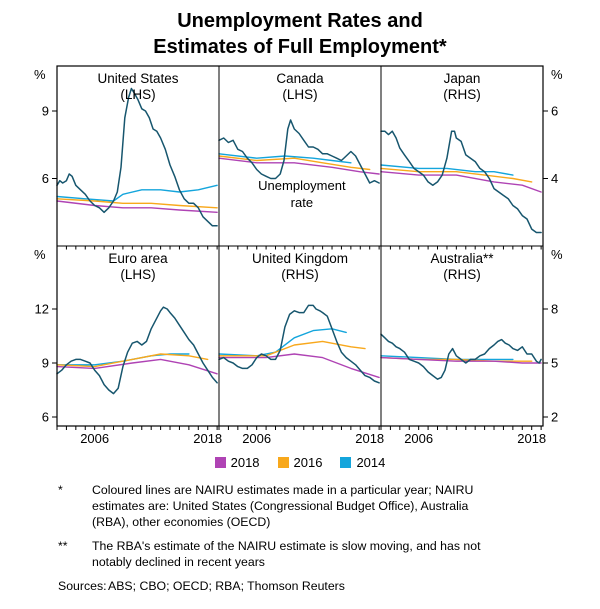 Image resolution: width=600 pixels, height=609 pixels. What do you see at coordinates (300, 21) in the screenshot?
I see `title-line-1: Unemployment Rates and` at bounding box center [300, 21].